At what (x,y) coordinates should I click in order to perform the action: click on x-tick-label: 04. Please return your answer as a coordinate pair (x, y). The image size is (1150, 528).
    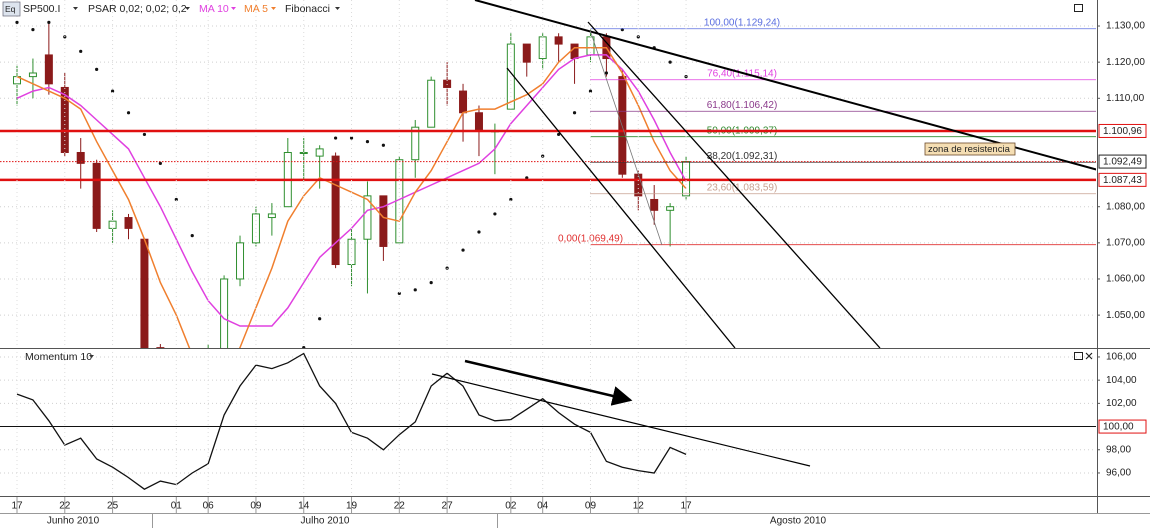
    Looking at the image, I should click on (543, 506).